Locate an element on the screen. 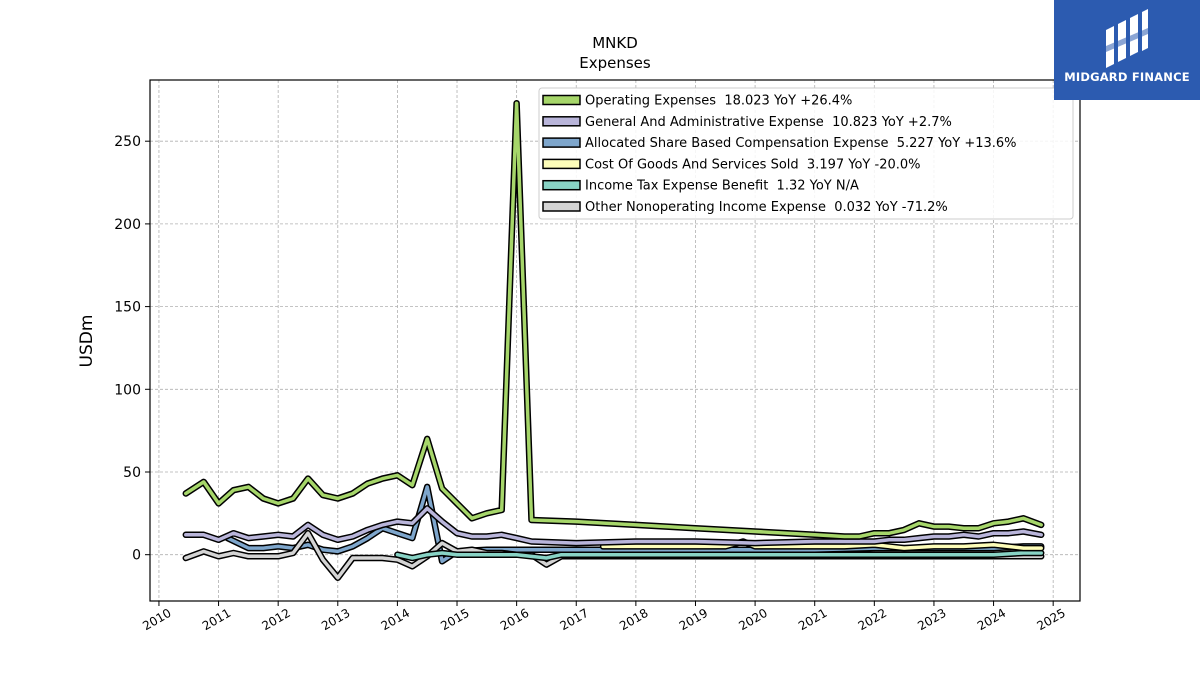  x-tick-label: 2019 is located at coordinates (693, 619).